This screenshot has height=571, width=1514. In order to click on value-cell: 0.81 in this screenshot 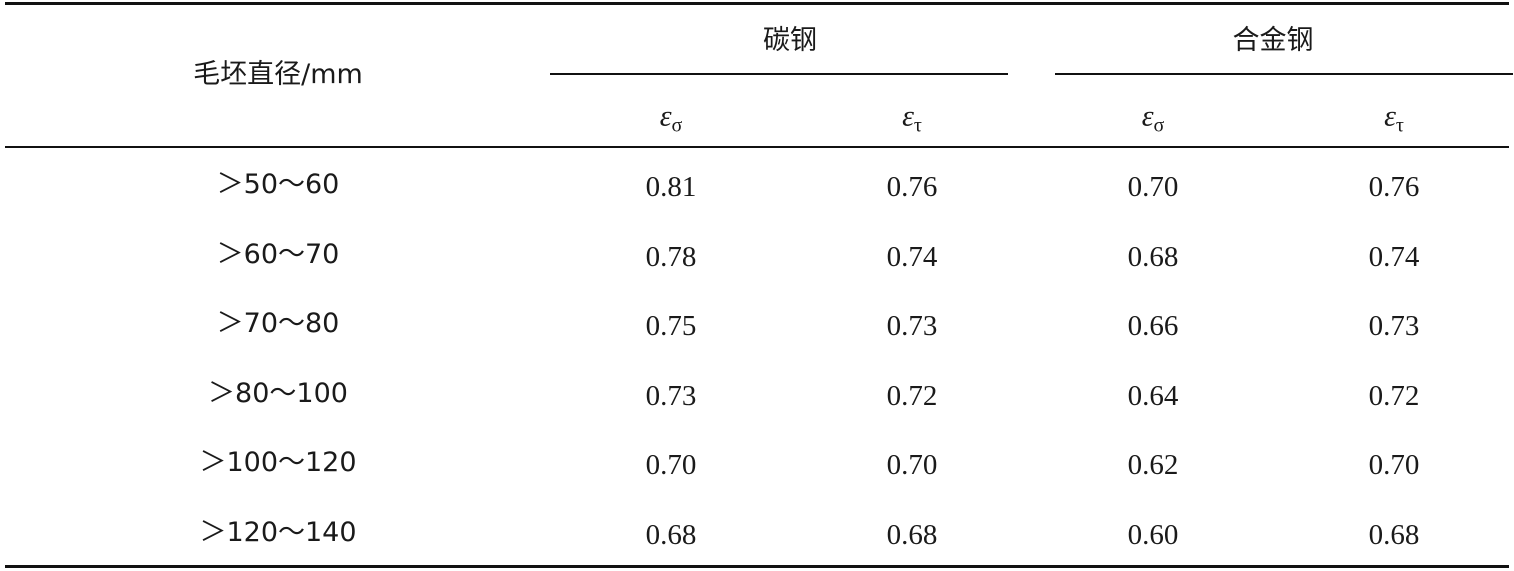, I will do `click(671, 187)`.